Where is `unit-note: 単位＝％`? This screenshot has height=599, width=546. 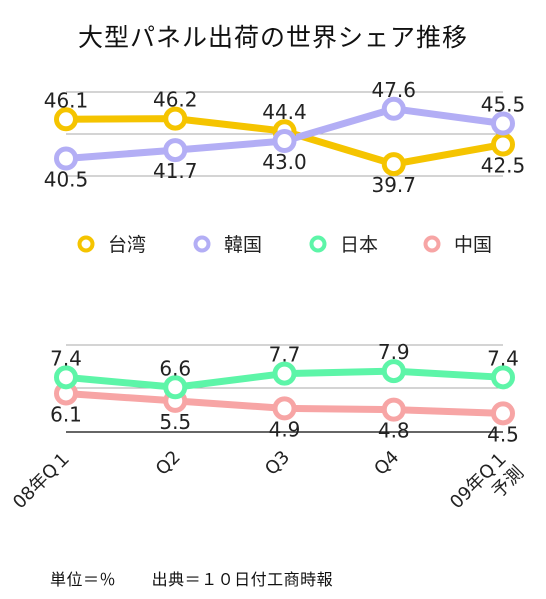
unit-note: 単位＝％ is located at coordinates (83, 579).